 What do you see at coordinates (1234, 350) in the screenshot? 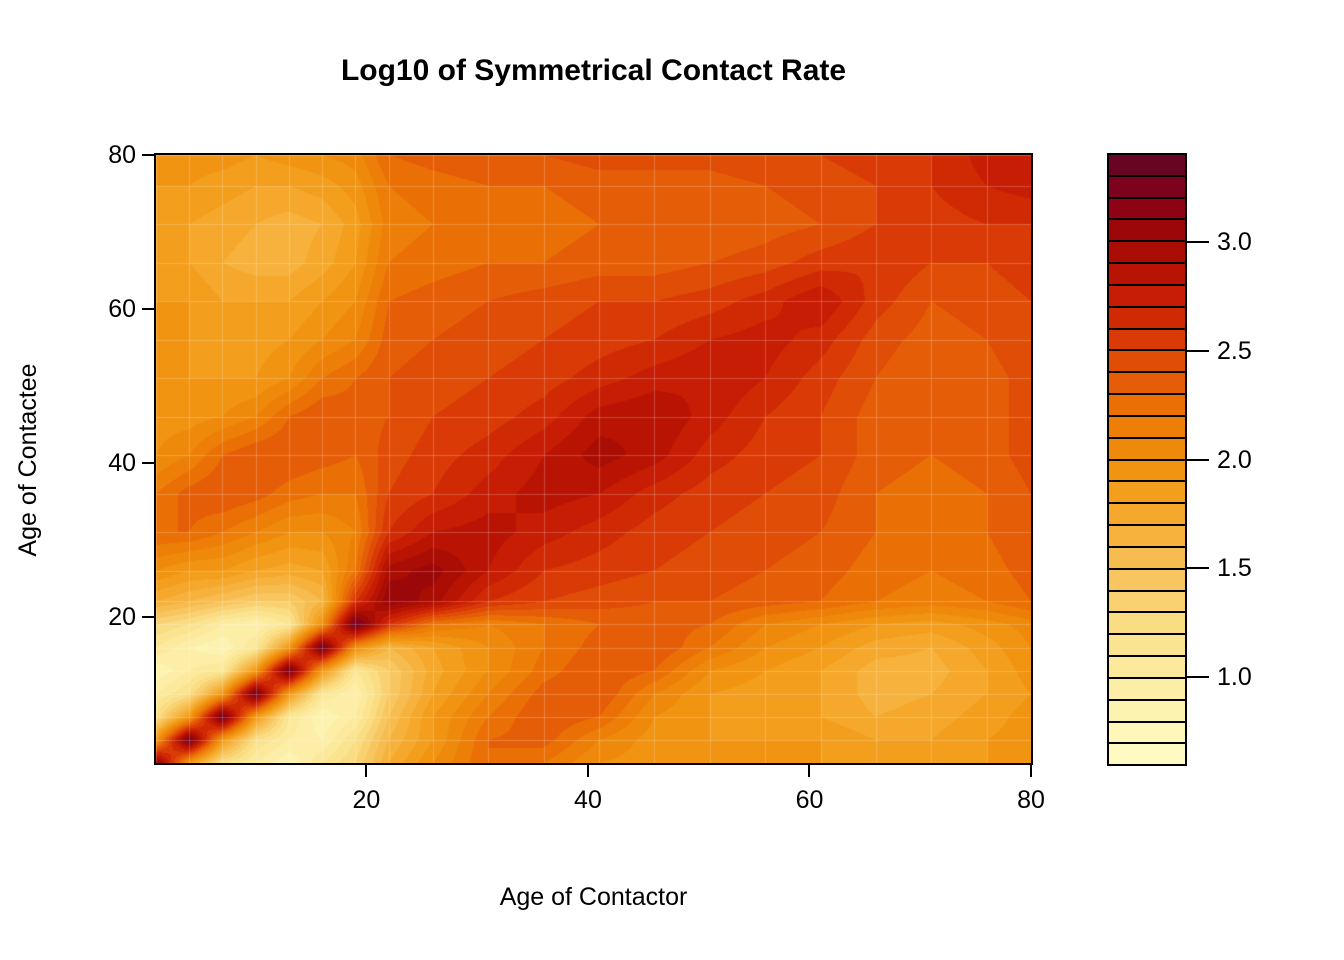
I see `legend-tick-label: 2.5` at bounding box center [1234, 350].